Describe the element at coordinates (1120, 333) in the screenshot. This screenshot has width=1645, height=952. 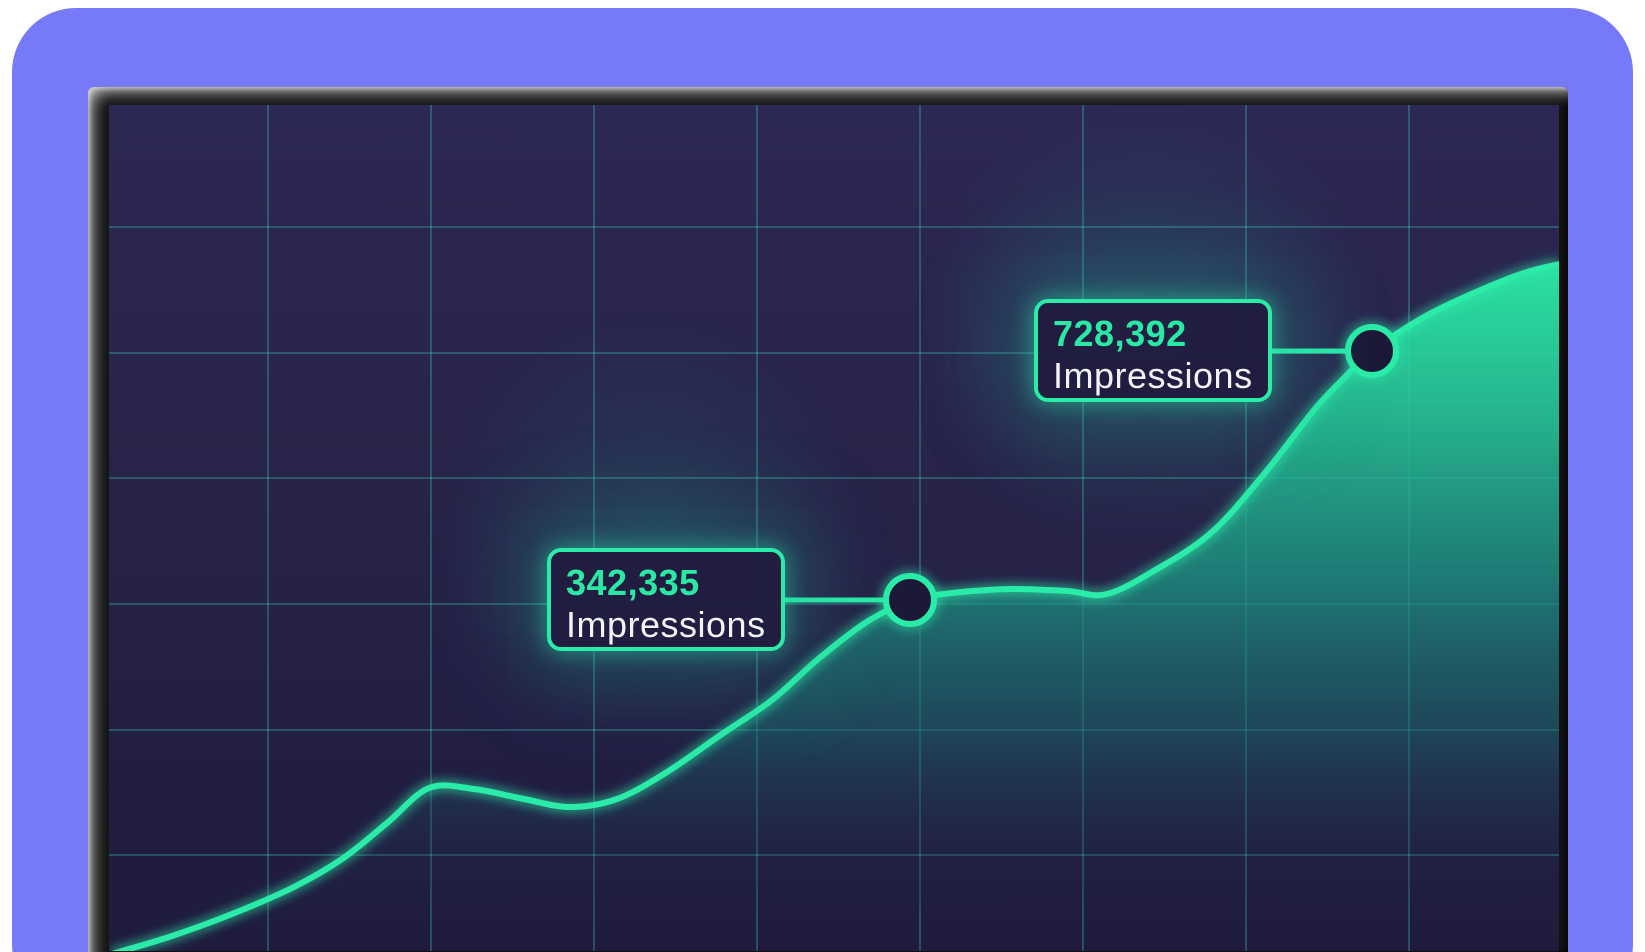
I see `tooltip-value: 728,392` at that location.